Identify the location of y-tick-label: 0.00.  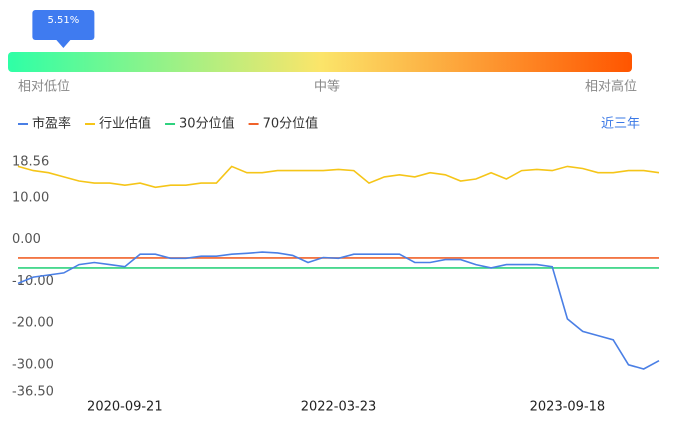
(26, 239).